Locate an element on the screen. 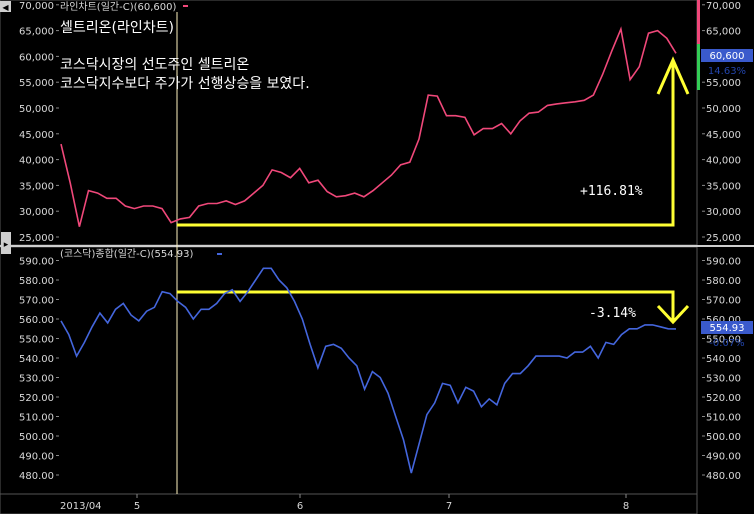 This screenshot has height=514, width=754. resize-arrow-icon: ▸ is located at coordinates (6, 245).